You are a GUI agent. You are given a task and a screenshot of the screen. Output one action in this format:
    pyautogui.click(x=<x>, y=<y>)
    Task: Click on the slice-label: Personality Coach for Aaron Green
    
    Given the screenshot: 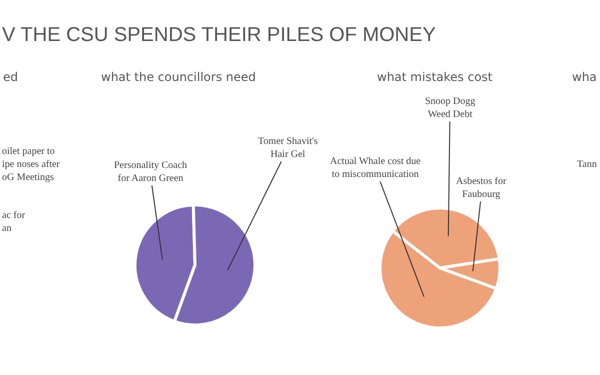 What is the action you would take?
    pyautogui.click(x=151, y=172)
    